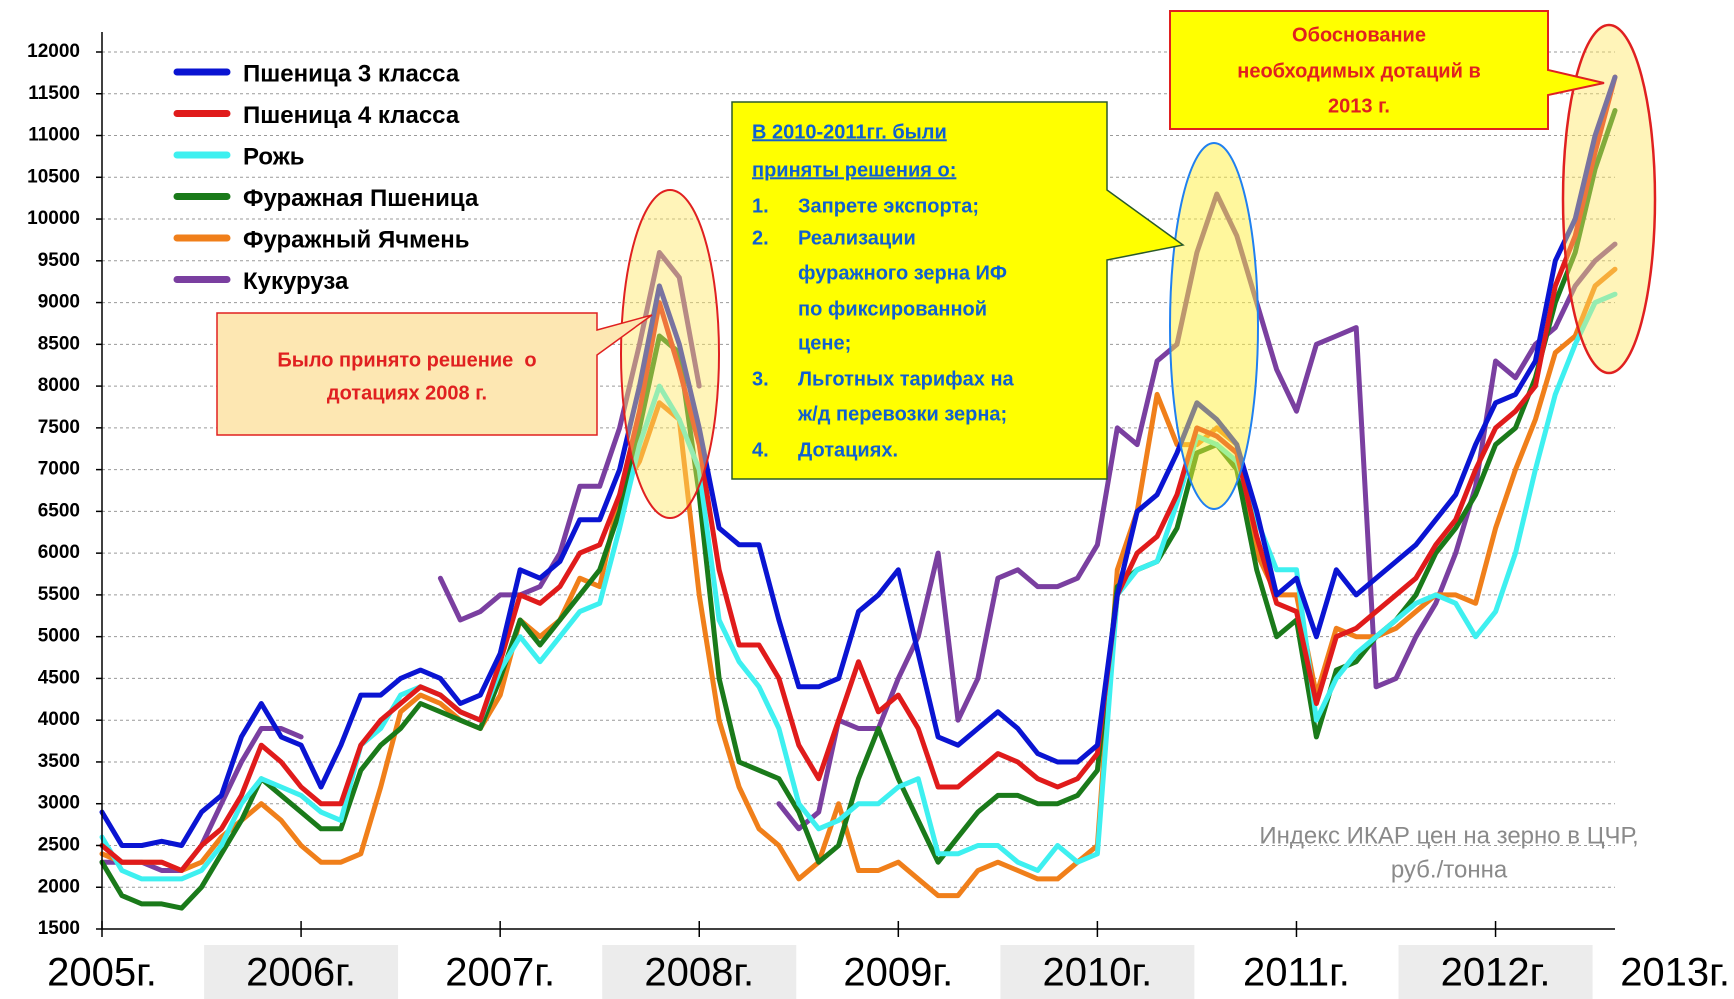  Describe the element at coordinates (59, 260) in the screenshot. I see `y-tick-label: 9500` at that location.